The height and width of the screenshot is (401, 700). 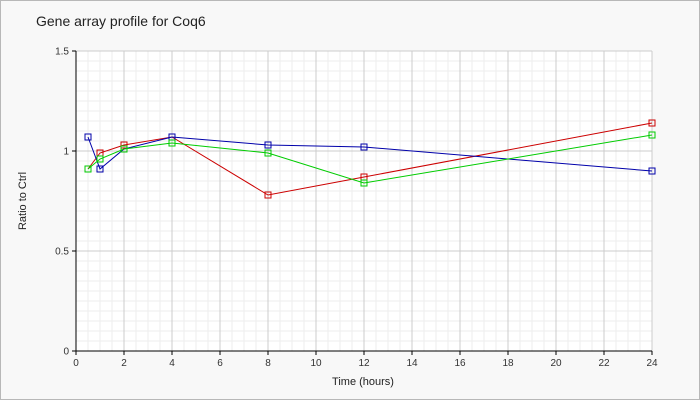 What do you see at coordinates (172, 363) in the screenshot?
I see `x-tick-label: 4` at bounding box center [172, 363].